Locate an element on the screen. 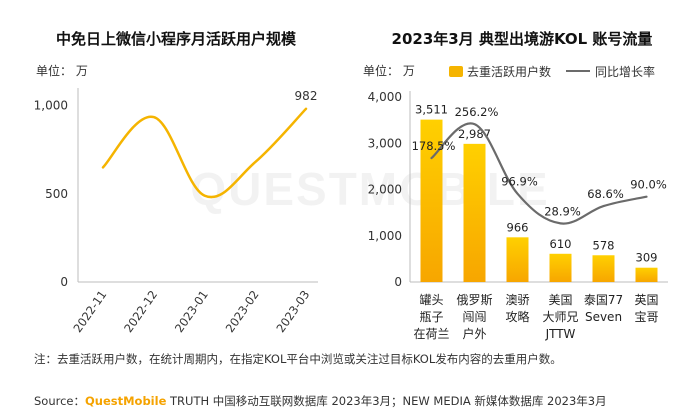 This screenshot has width=700, height=420. category-label: 宝哥 is located at coordinates (646, 317).